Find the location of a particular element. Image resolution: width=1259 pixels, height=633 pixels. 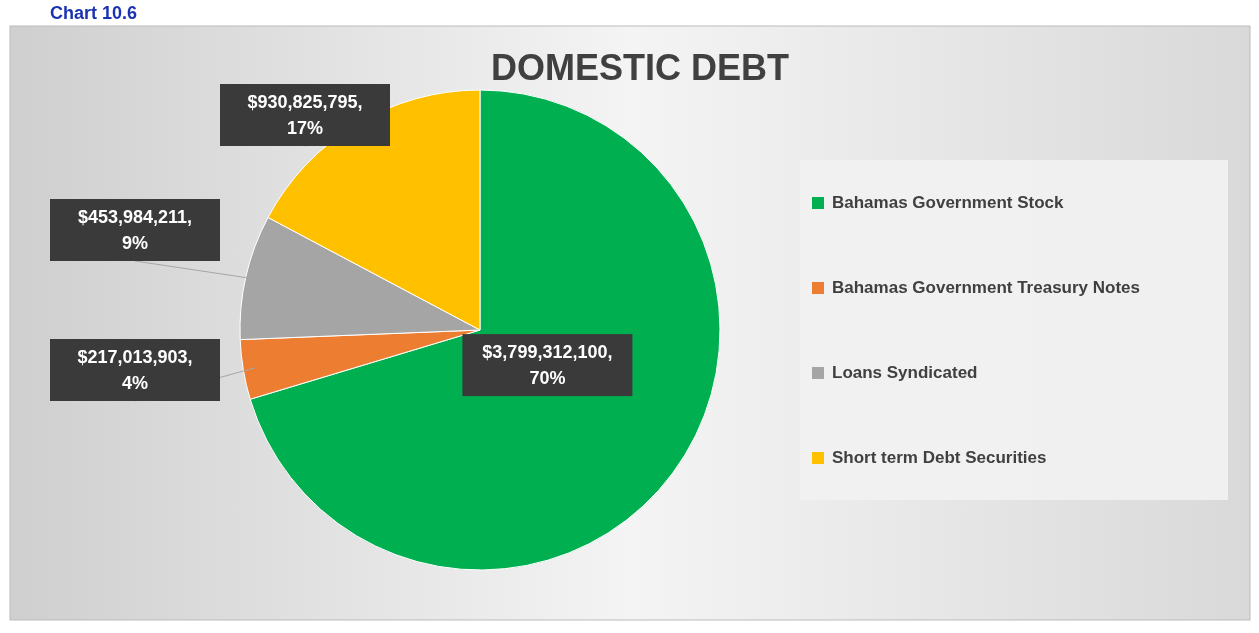

data-label: $3,799,312,100, 70% is located at coordinates (547, 365).